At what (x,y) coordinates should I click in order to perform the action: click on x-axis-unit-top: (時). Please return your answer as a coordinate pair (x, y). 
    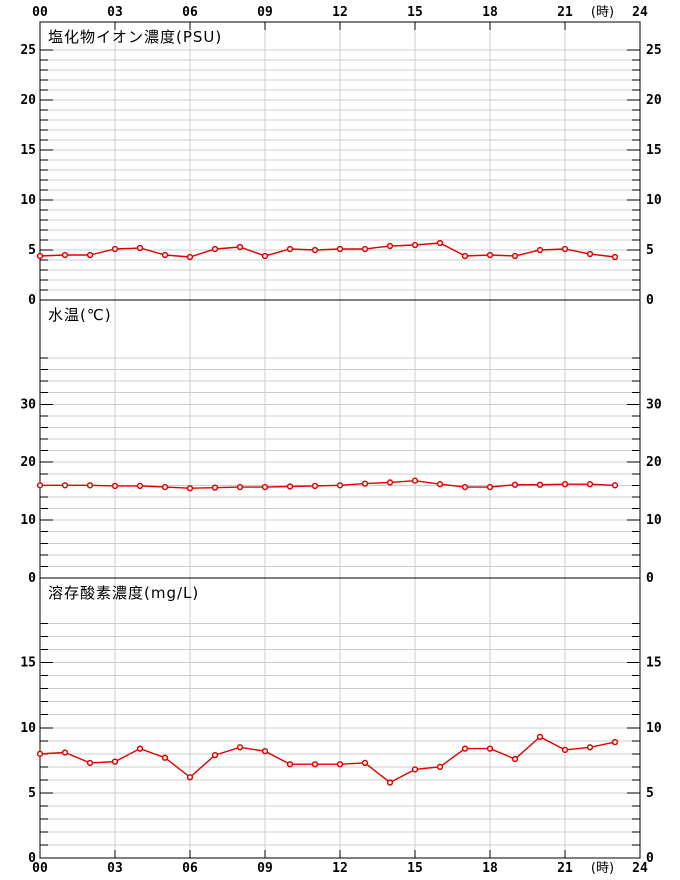
    Looking at the image, I should click on (602, 12).